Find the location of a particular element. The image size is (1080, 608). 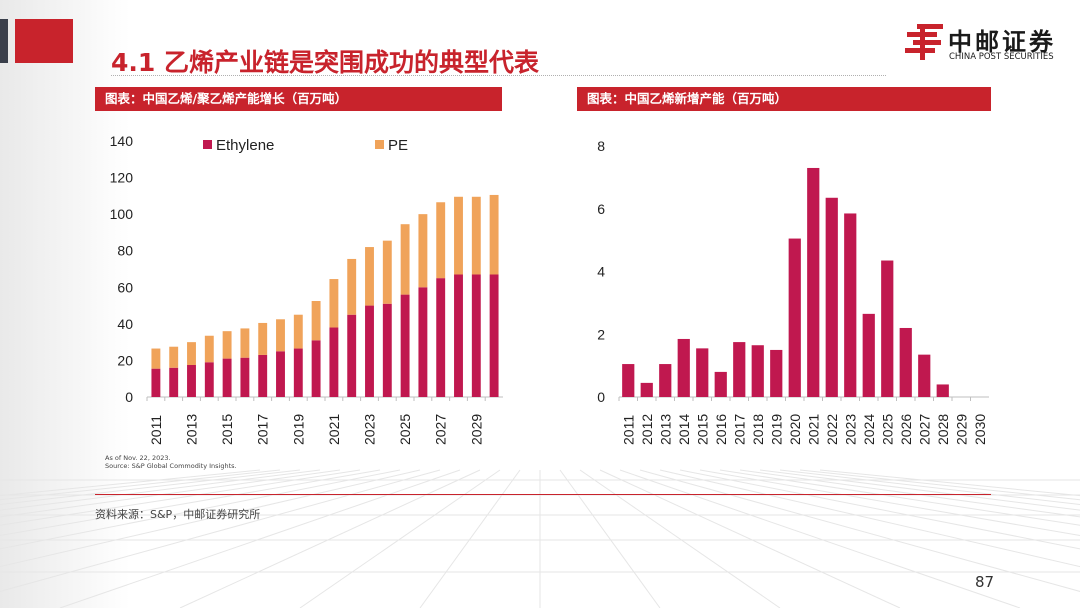

y-tick-label: 2 is located at coordinates (601, 334).